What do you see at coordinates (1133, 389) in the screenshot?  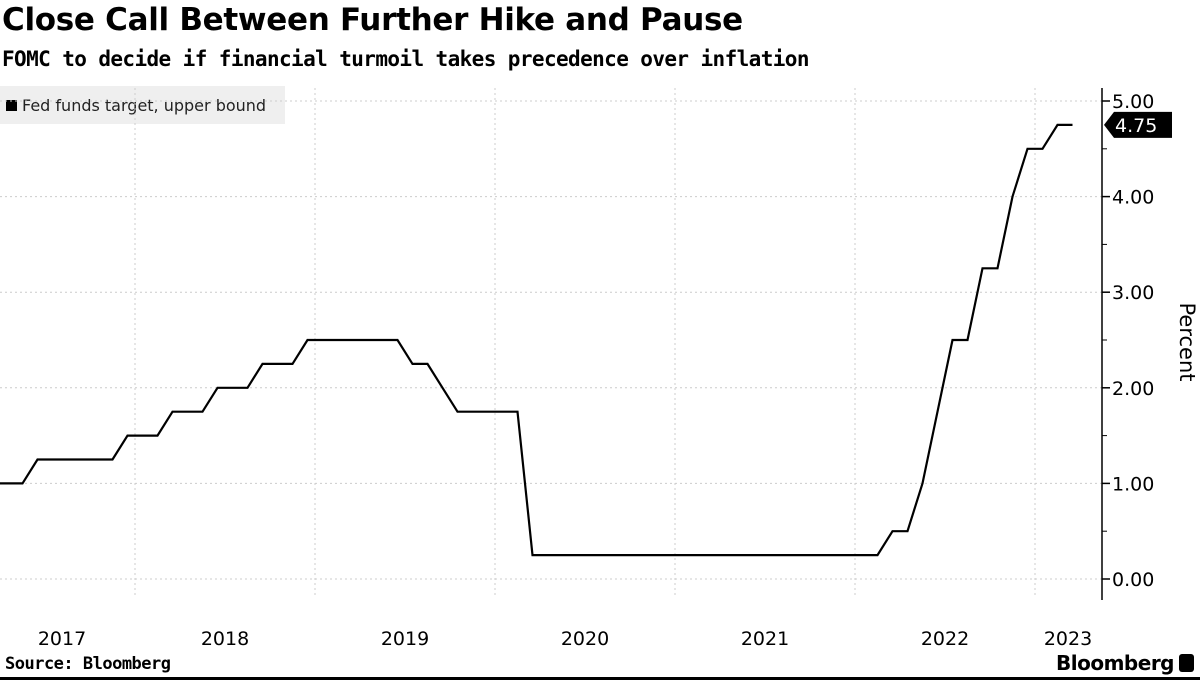 I see `y-tick-label: 2.00` at bounding box center [1133, 389].